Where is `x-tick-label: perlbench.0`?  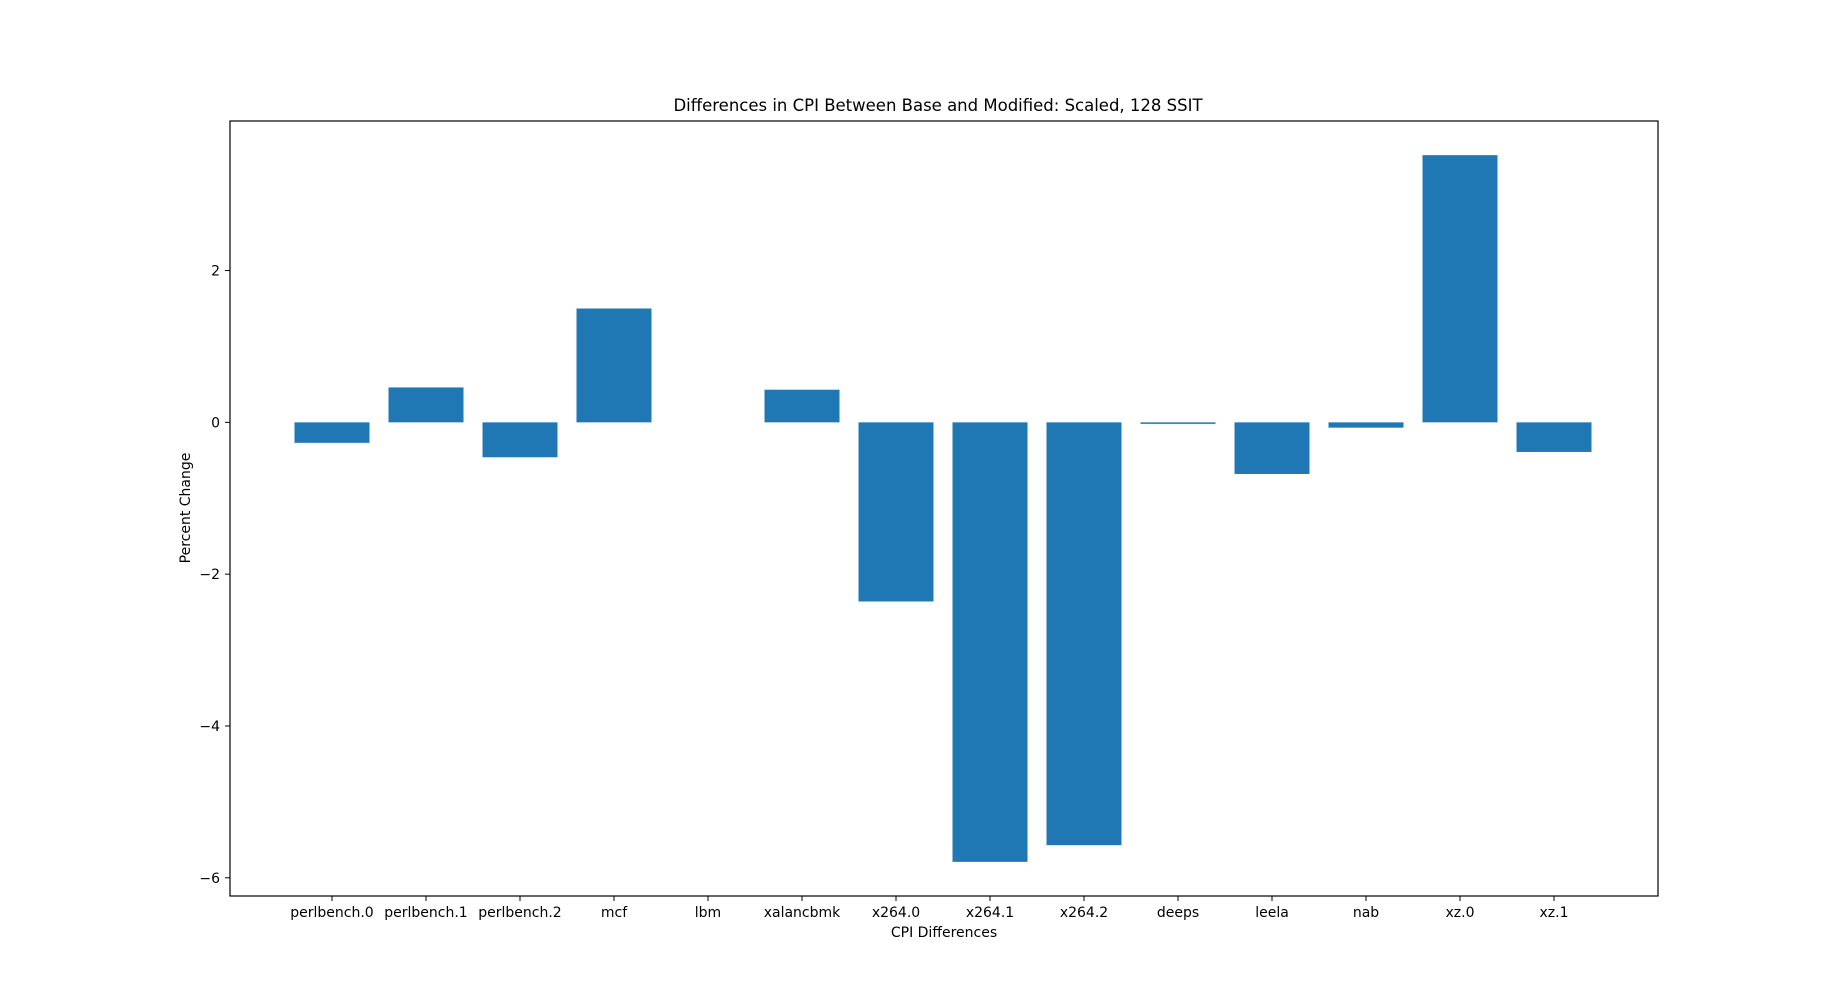 x-tick-label: perlbench.0 is located at coordinates (331, 913).